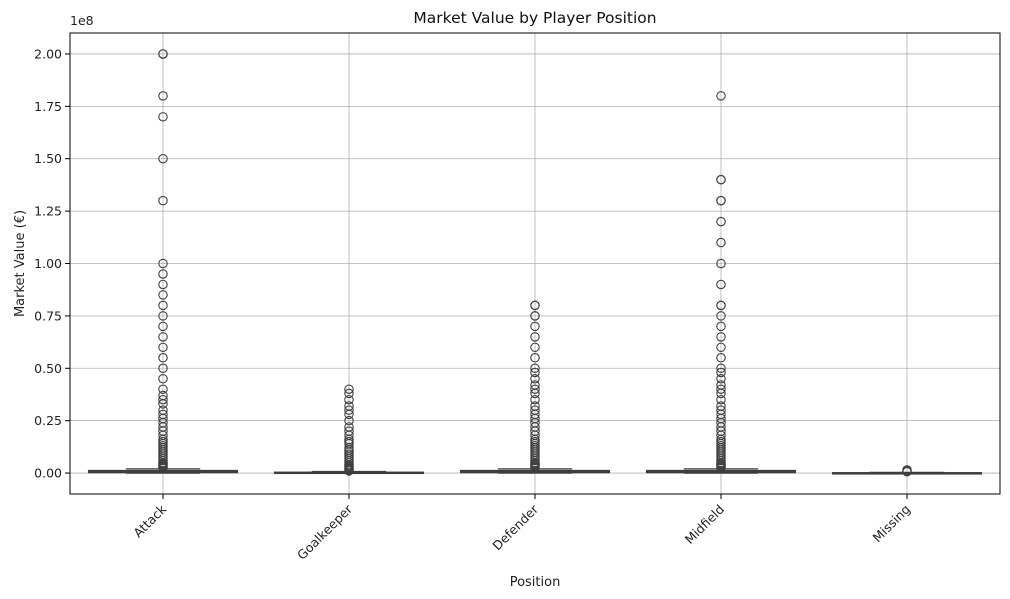 Image resolution: width=1010 pixels, height=599 pixels. Describe the element at coordinates (48, 53) in the screenshot. I see `y-tick-label: 2.00` at that location.